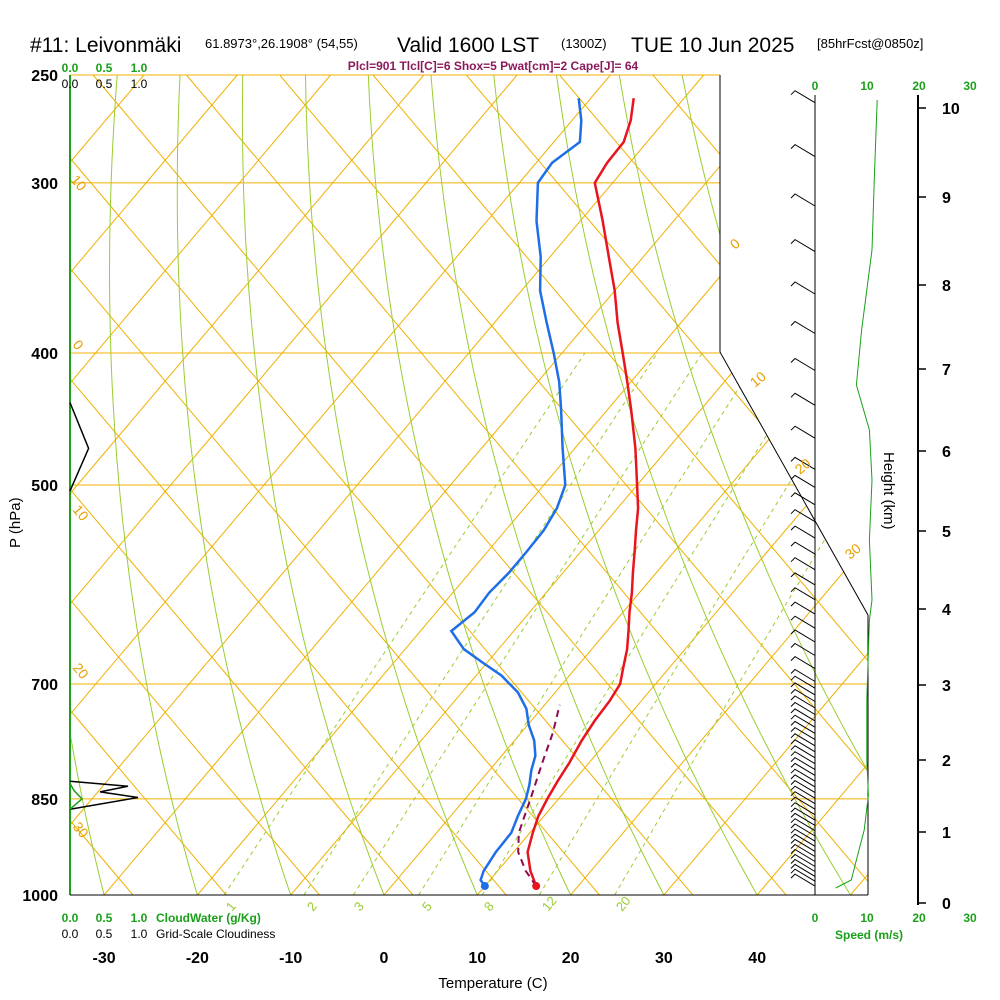 Image resolution: width=1000 pixels, height=1000 pixels. I want to click on valid-date: TUE 10 Jun 2025, so click(712, 45).